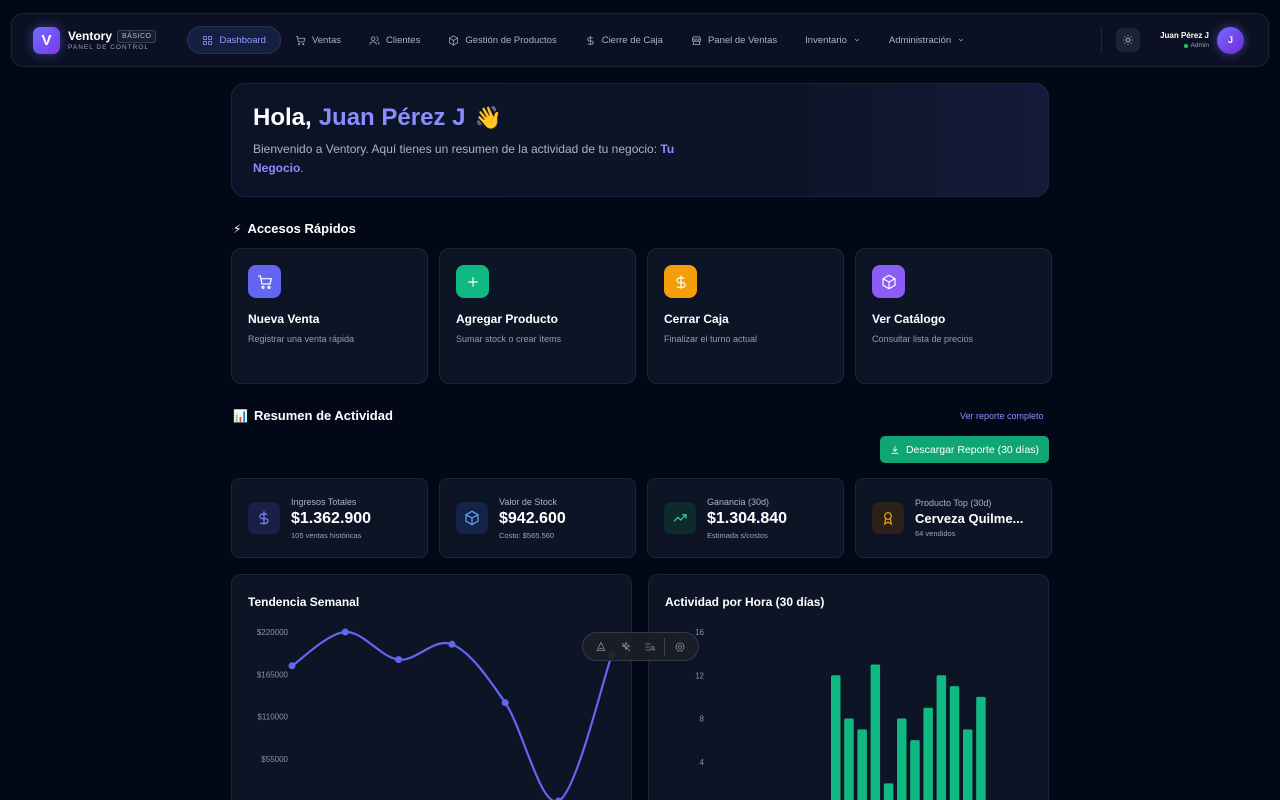 The image size is (1280, 800). What do you see at coordinates (624, 40) in the screenshot?
I see `nav-item-cierre-caja: Cierre de Caja` at bounding box center [624, 40].